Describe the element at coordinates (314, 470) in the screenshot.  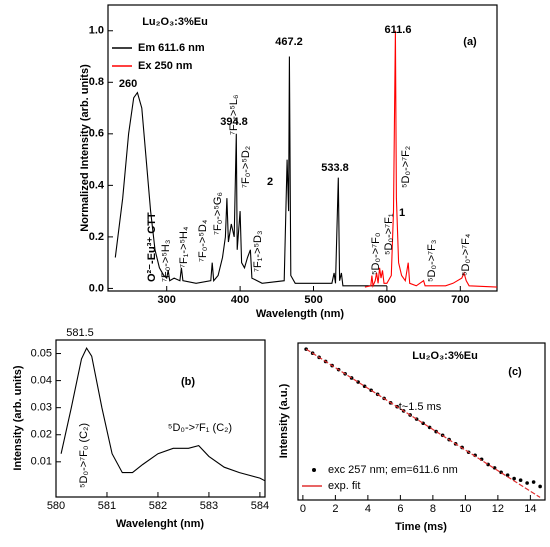
I see `legend-symbol` at that location.